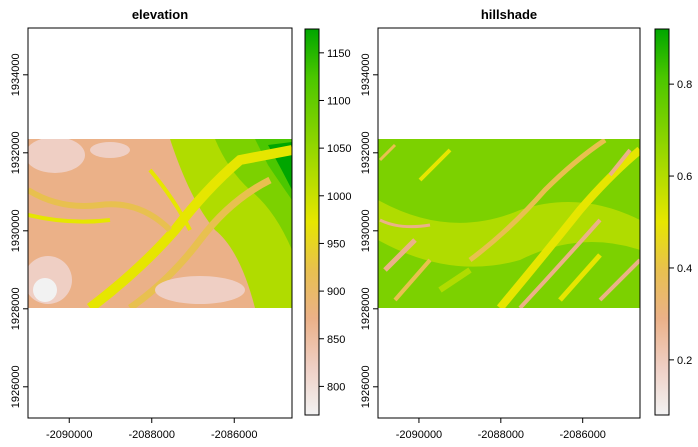 This screenshot has height=447, width=698. What do you see at coordinates (582, 435) in the screenshot?
I see `hillshade-x-tick-label: -2086000` at bounding box center [582, 435].